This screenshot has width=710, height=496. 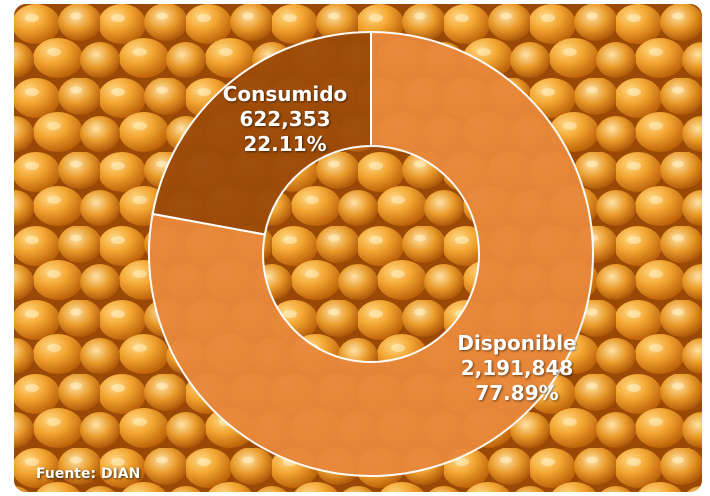 I want to click on source-note: Fuente: DIAN, so click(x=88, y=474).